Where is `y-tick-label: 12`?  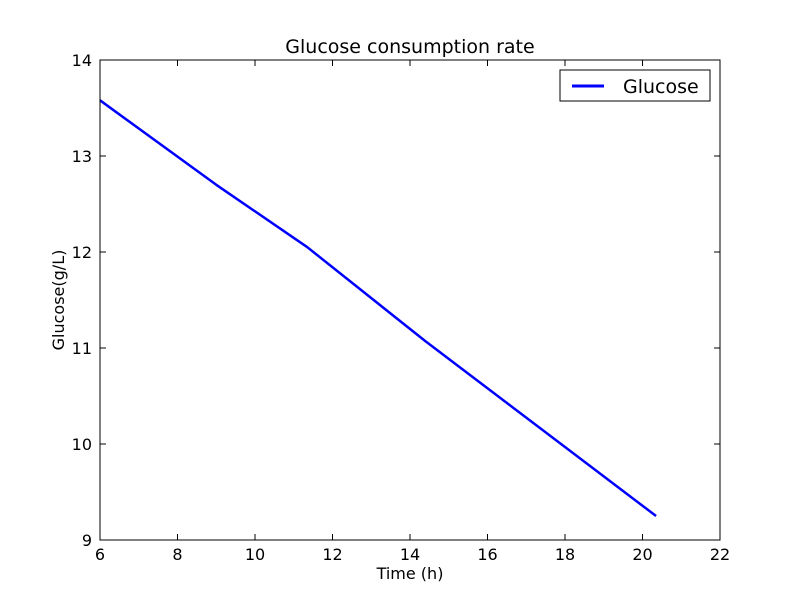 y-tick-label: 12 is located at coordinates (82, 252).